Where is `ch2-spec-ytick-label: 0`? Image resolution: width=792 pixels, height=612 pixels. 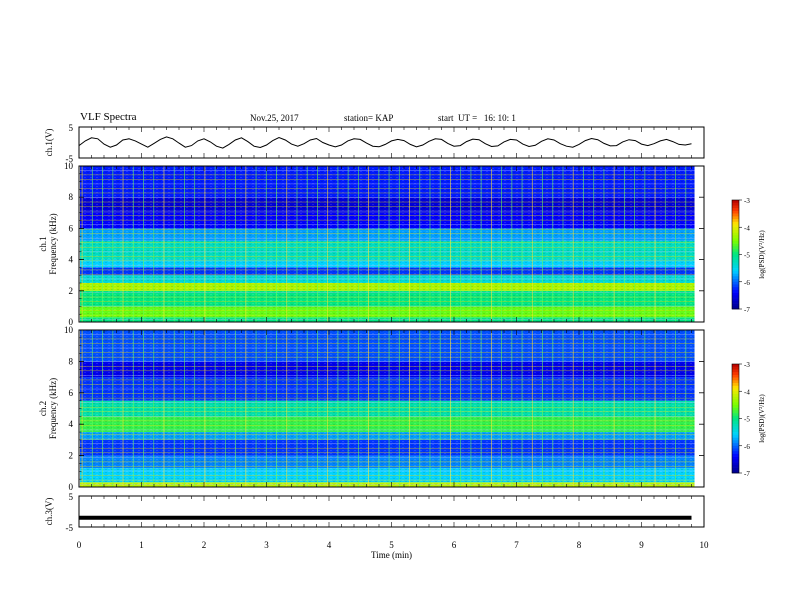
ch2-spec-ytick-label: 0 is located at coordinates (71, 487).